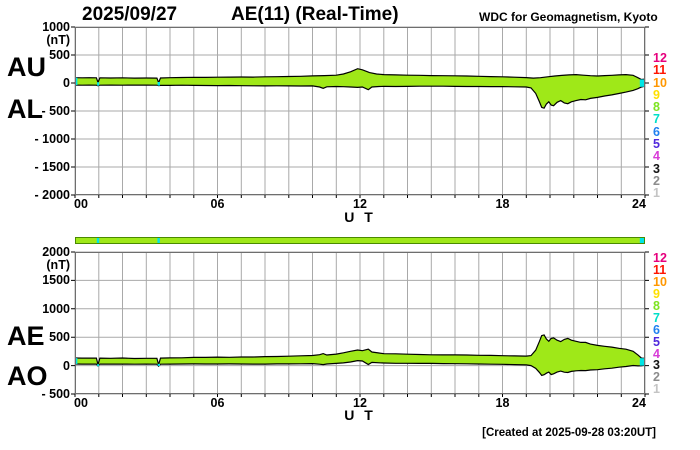 The image size is (700, 450). I want to click on ae-axis-label: AE, so click(26, 336).